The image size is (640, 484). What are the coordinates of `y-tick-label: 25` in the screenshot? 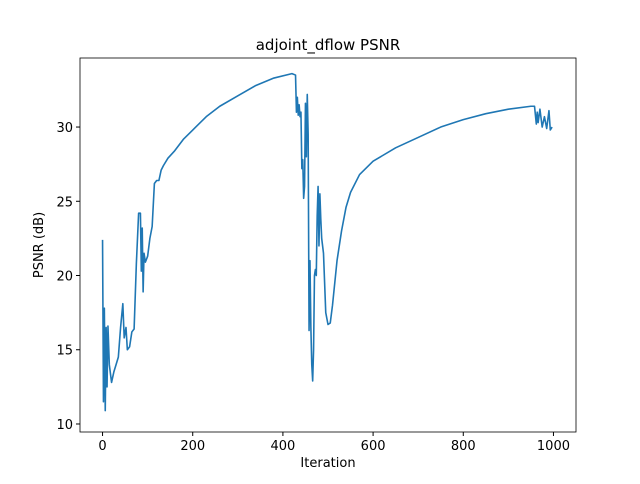 It's located at (64, 202).